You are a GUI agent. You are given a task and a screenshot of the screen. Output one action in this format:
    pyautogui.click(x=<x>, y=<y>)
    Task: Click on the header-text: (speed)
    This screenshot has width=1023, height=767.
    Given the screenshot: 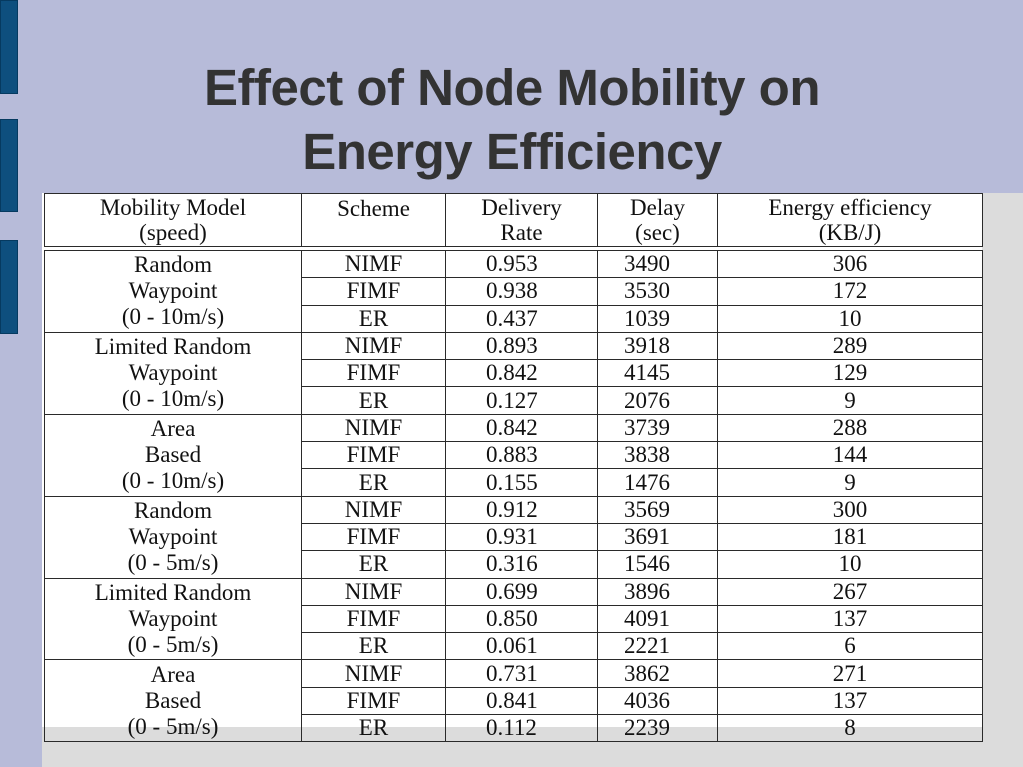 What is the action you would take?
    pyautogui.click(x=173, y=232)
    